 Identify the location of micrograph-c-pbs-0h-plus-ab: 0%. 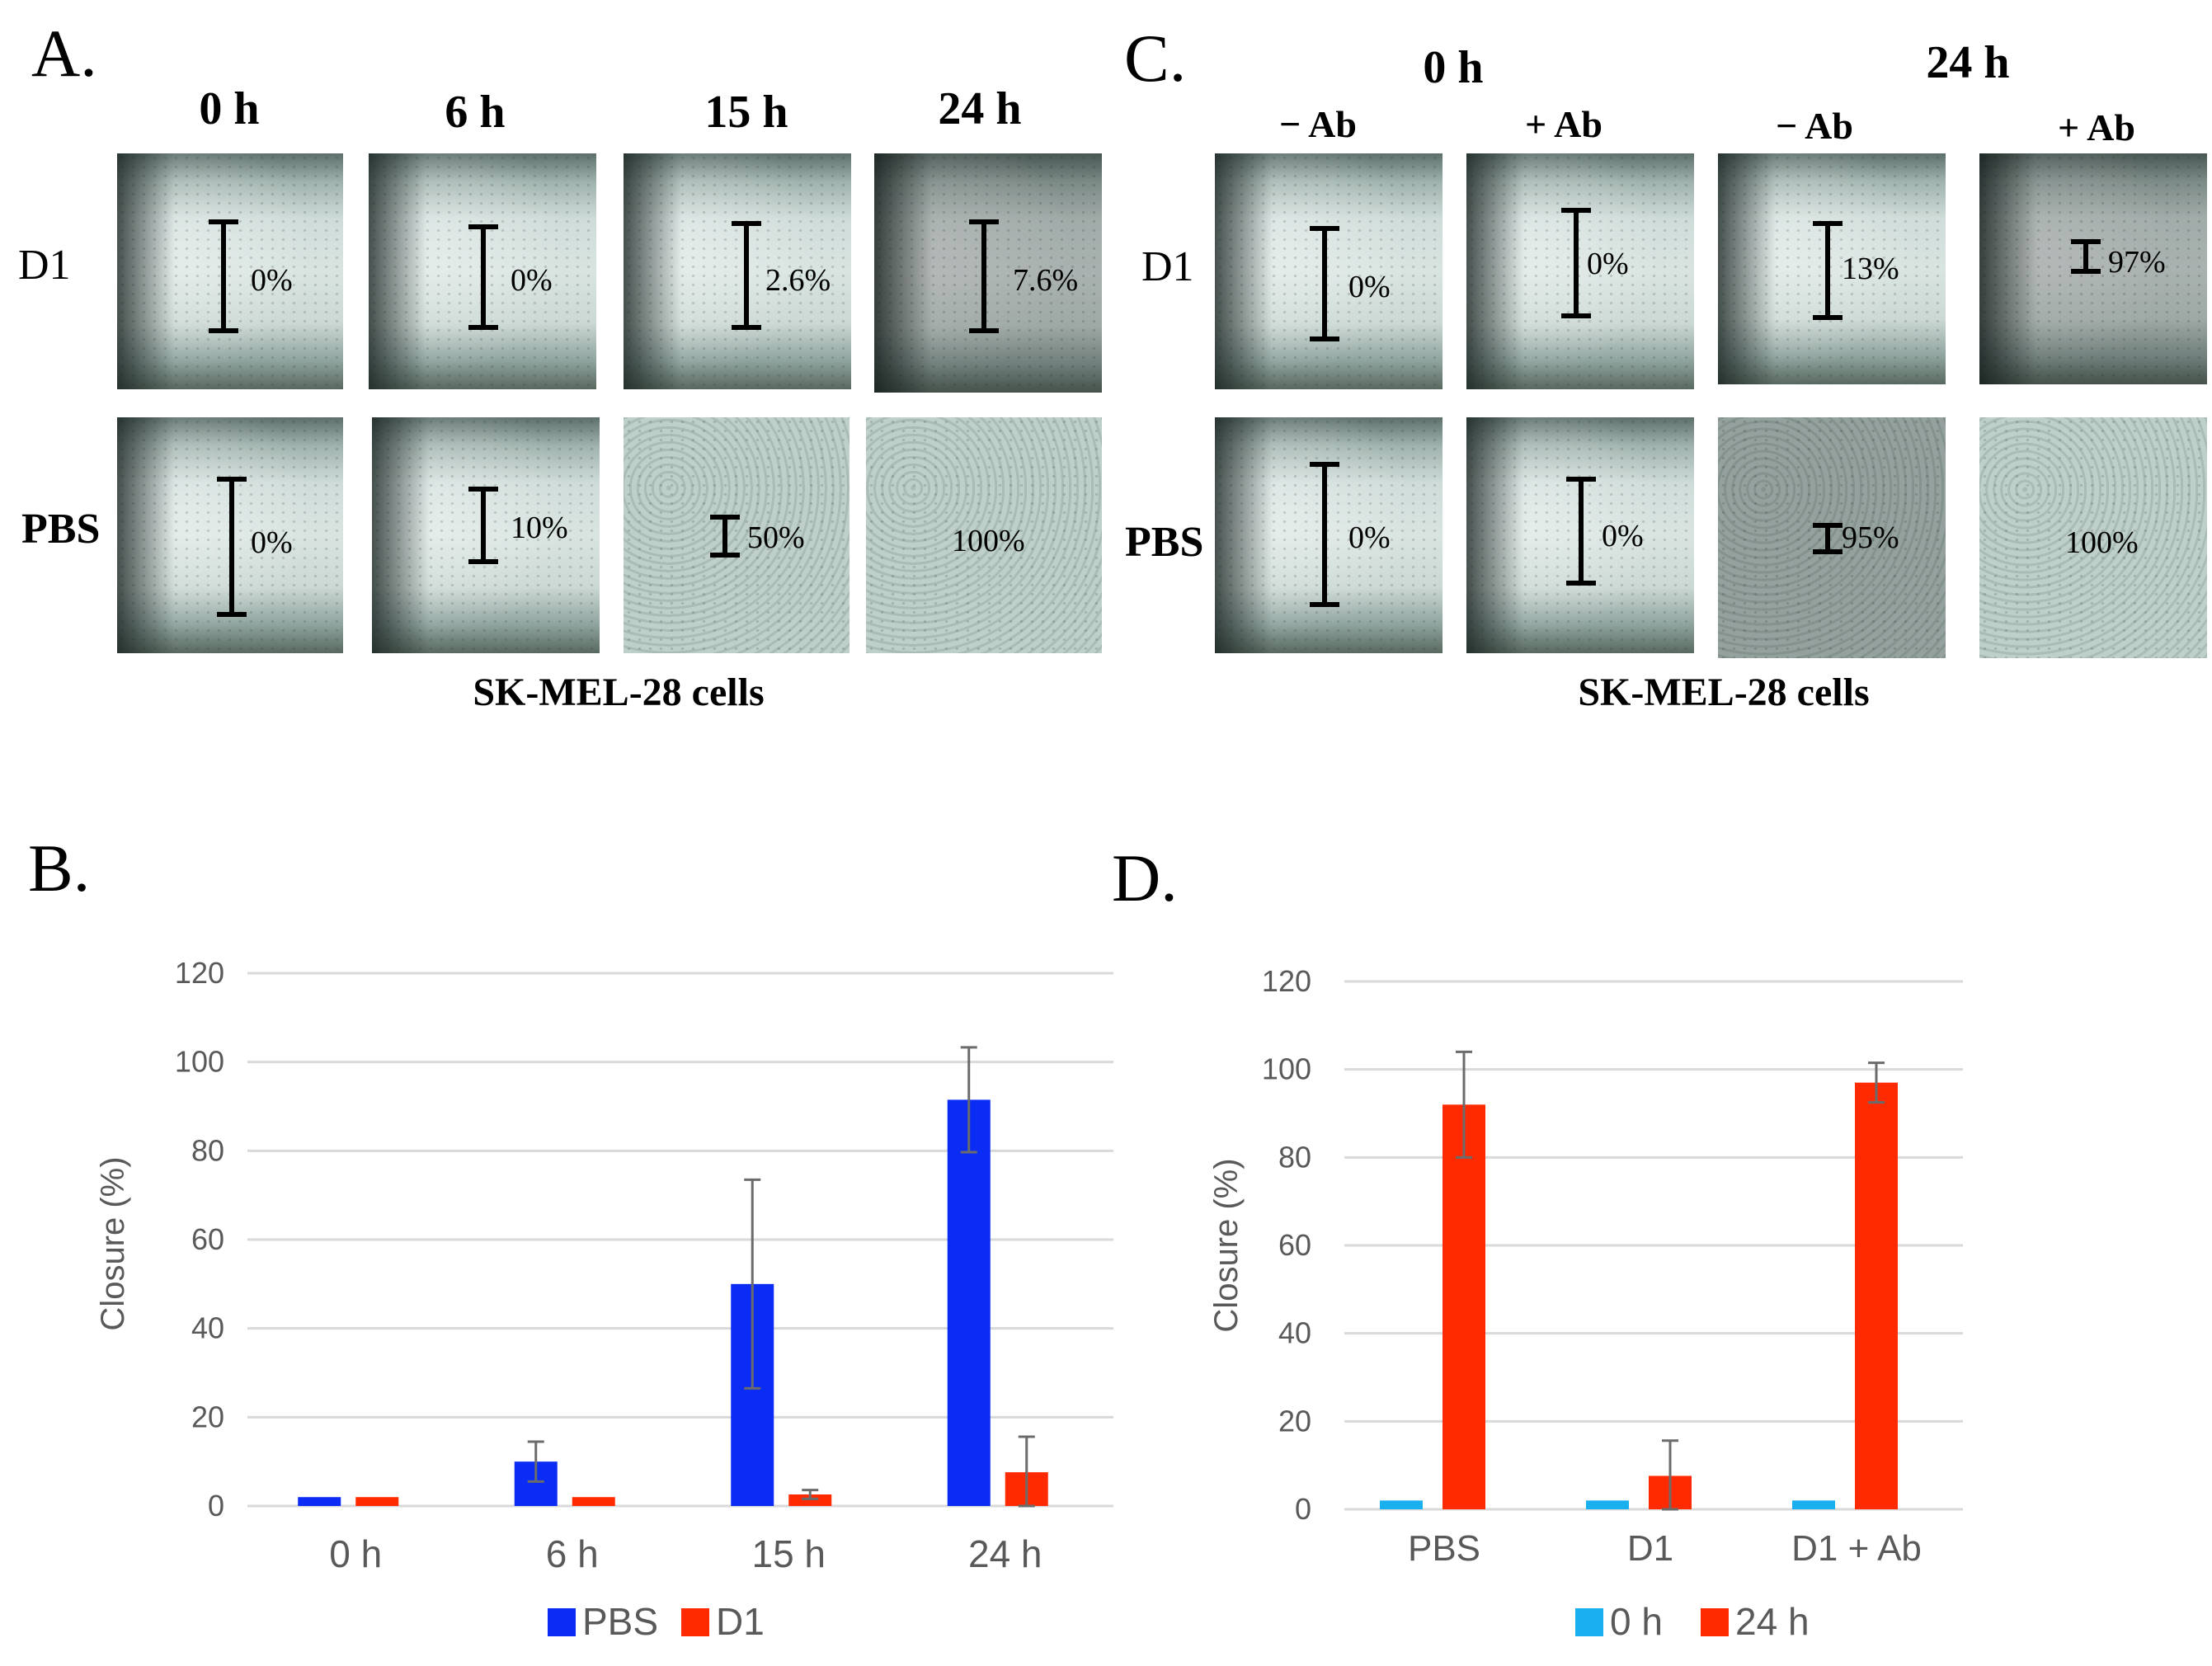
(1580, 535).